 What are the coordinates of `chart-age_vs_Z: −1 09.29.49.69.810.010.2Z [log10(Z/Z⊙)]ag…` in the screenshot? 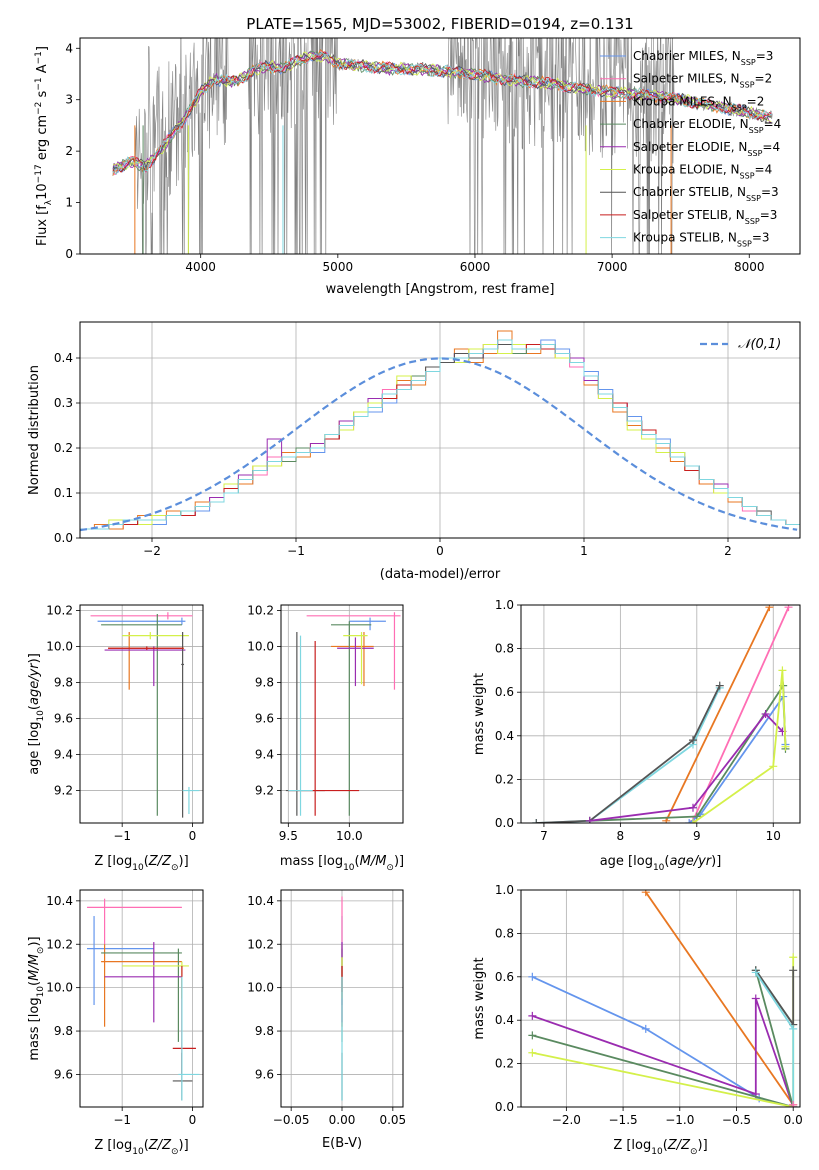 It's located at (115, 738).